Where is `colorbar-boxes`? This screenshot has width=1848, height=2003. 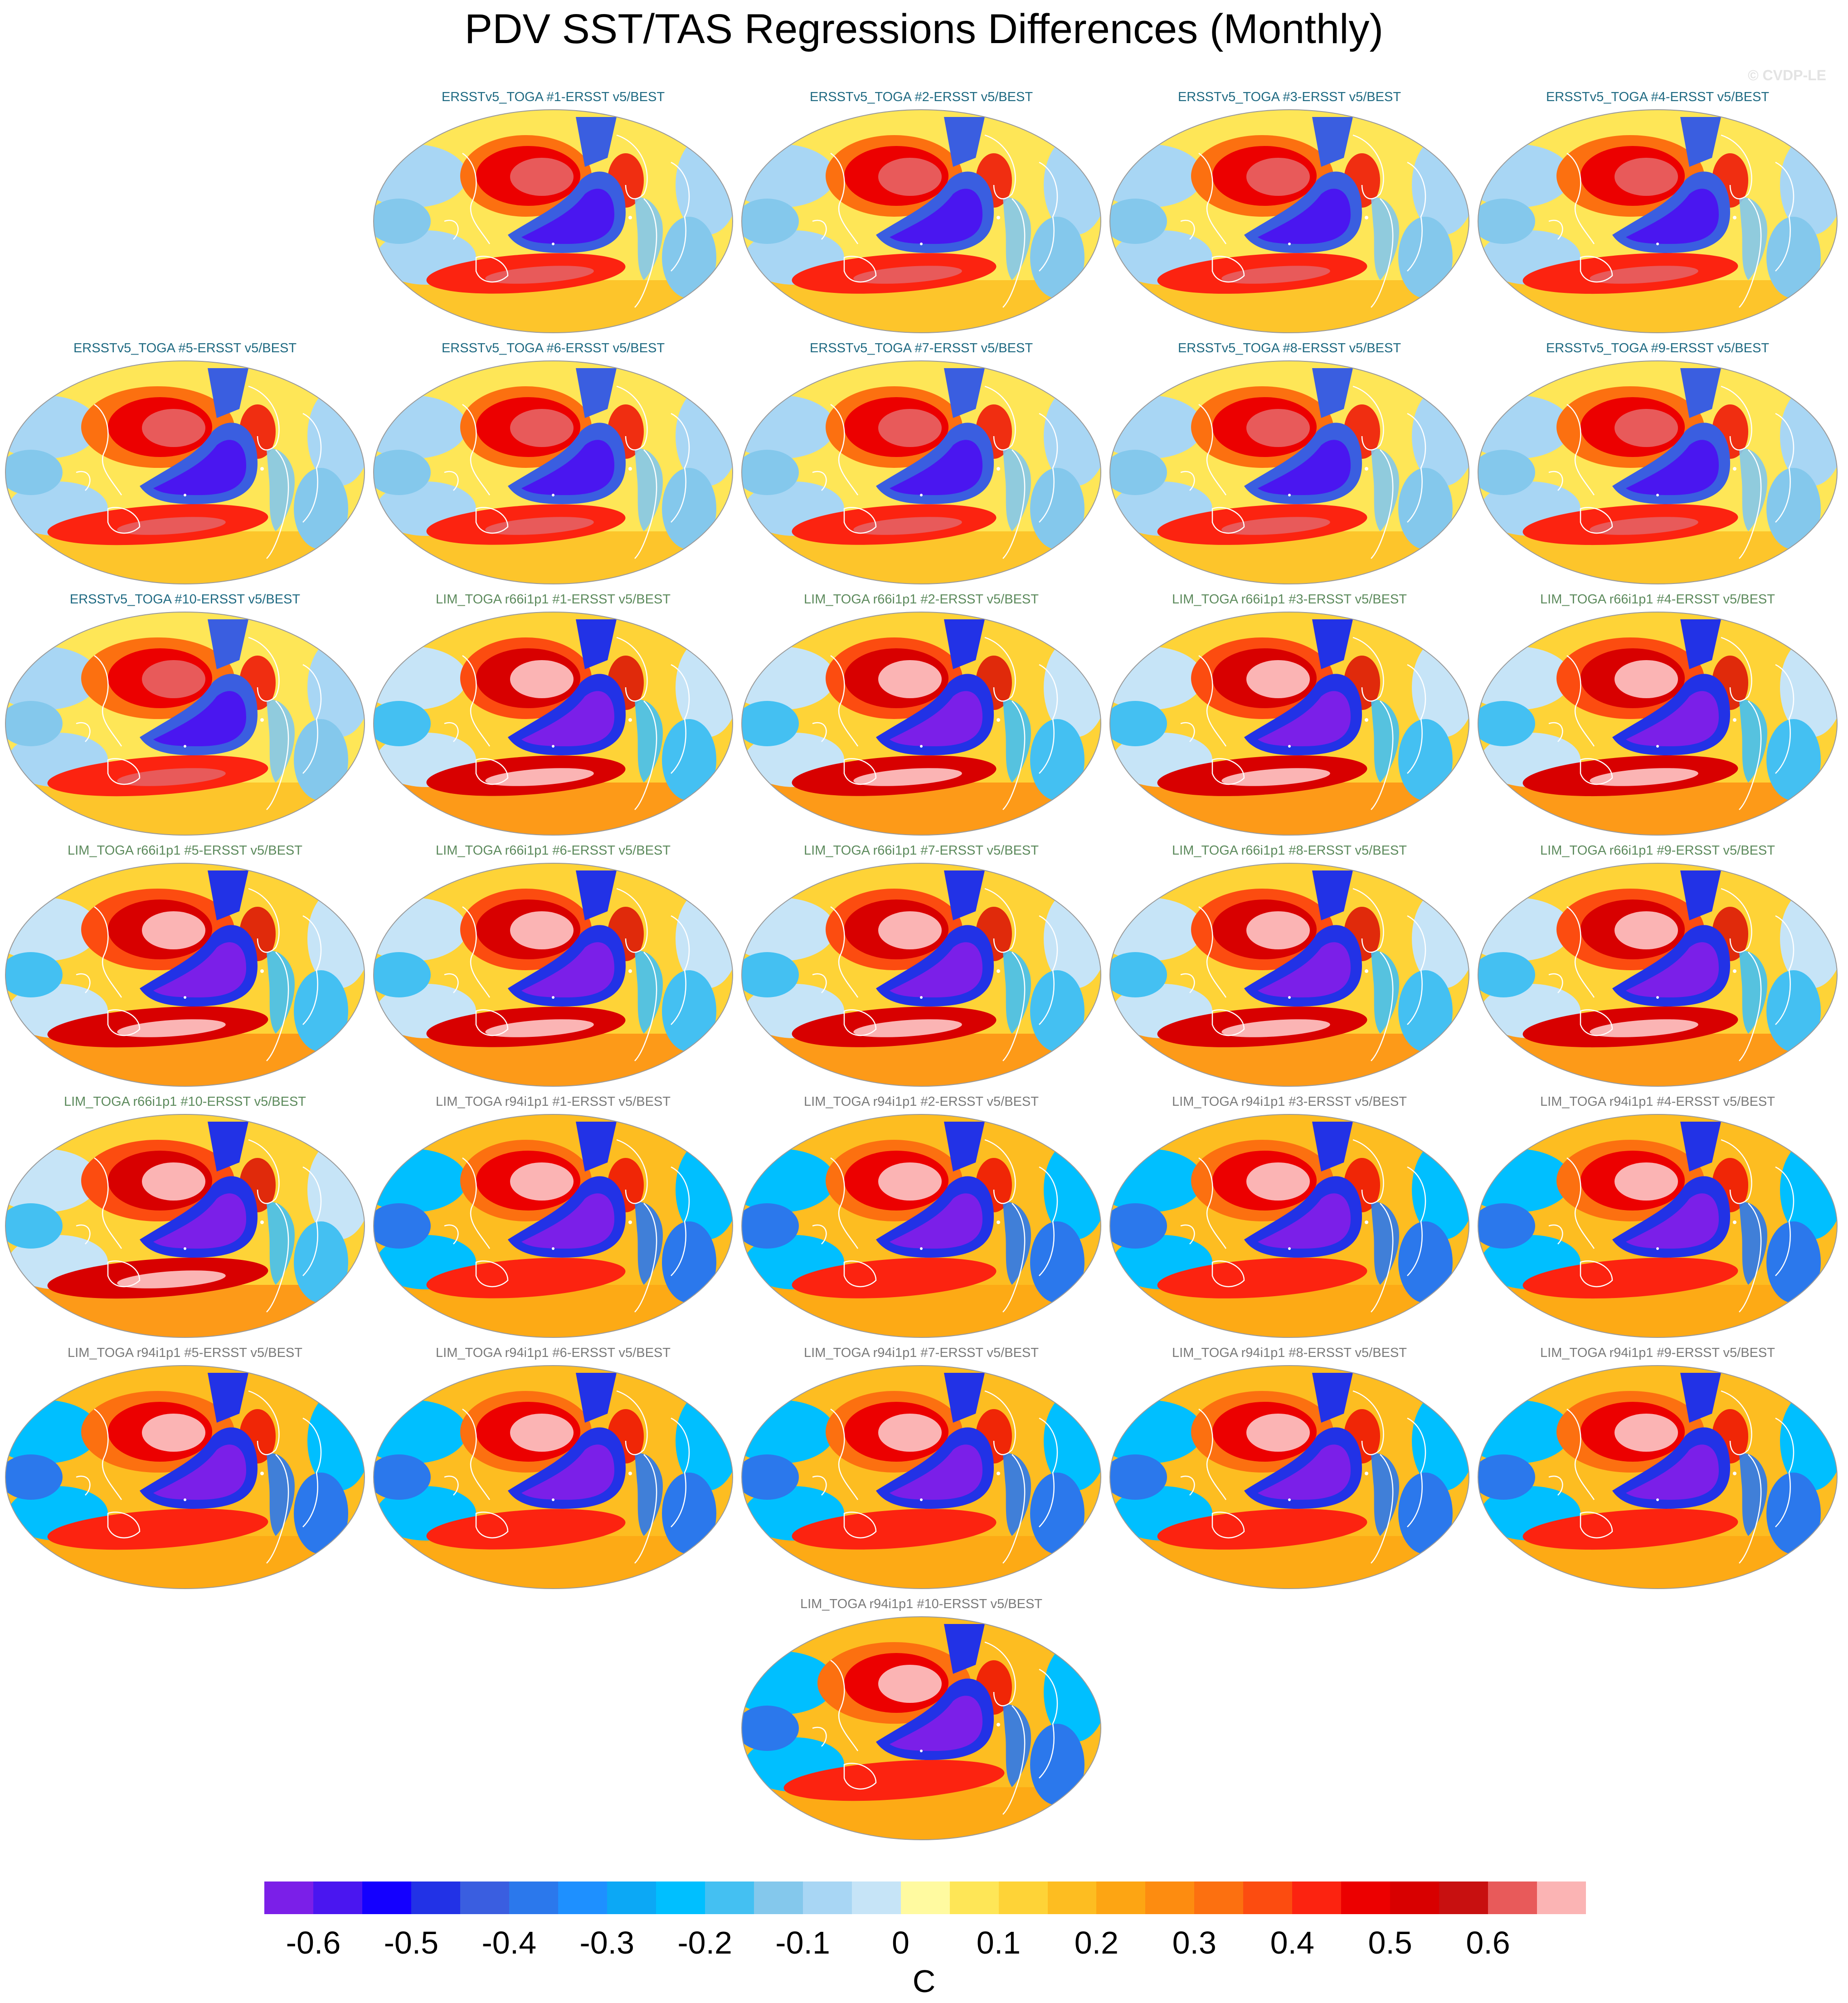
colorbar-boxes is located at coordinates (925, 1897).